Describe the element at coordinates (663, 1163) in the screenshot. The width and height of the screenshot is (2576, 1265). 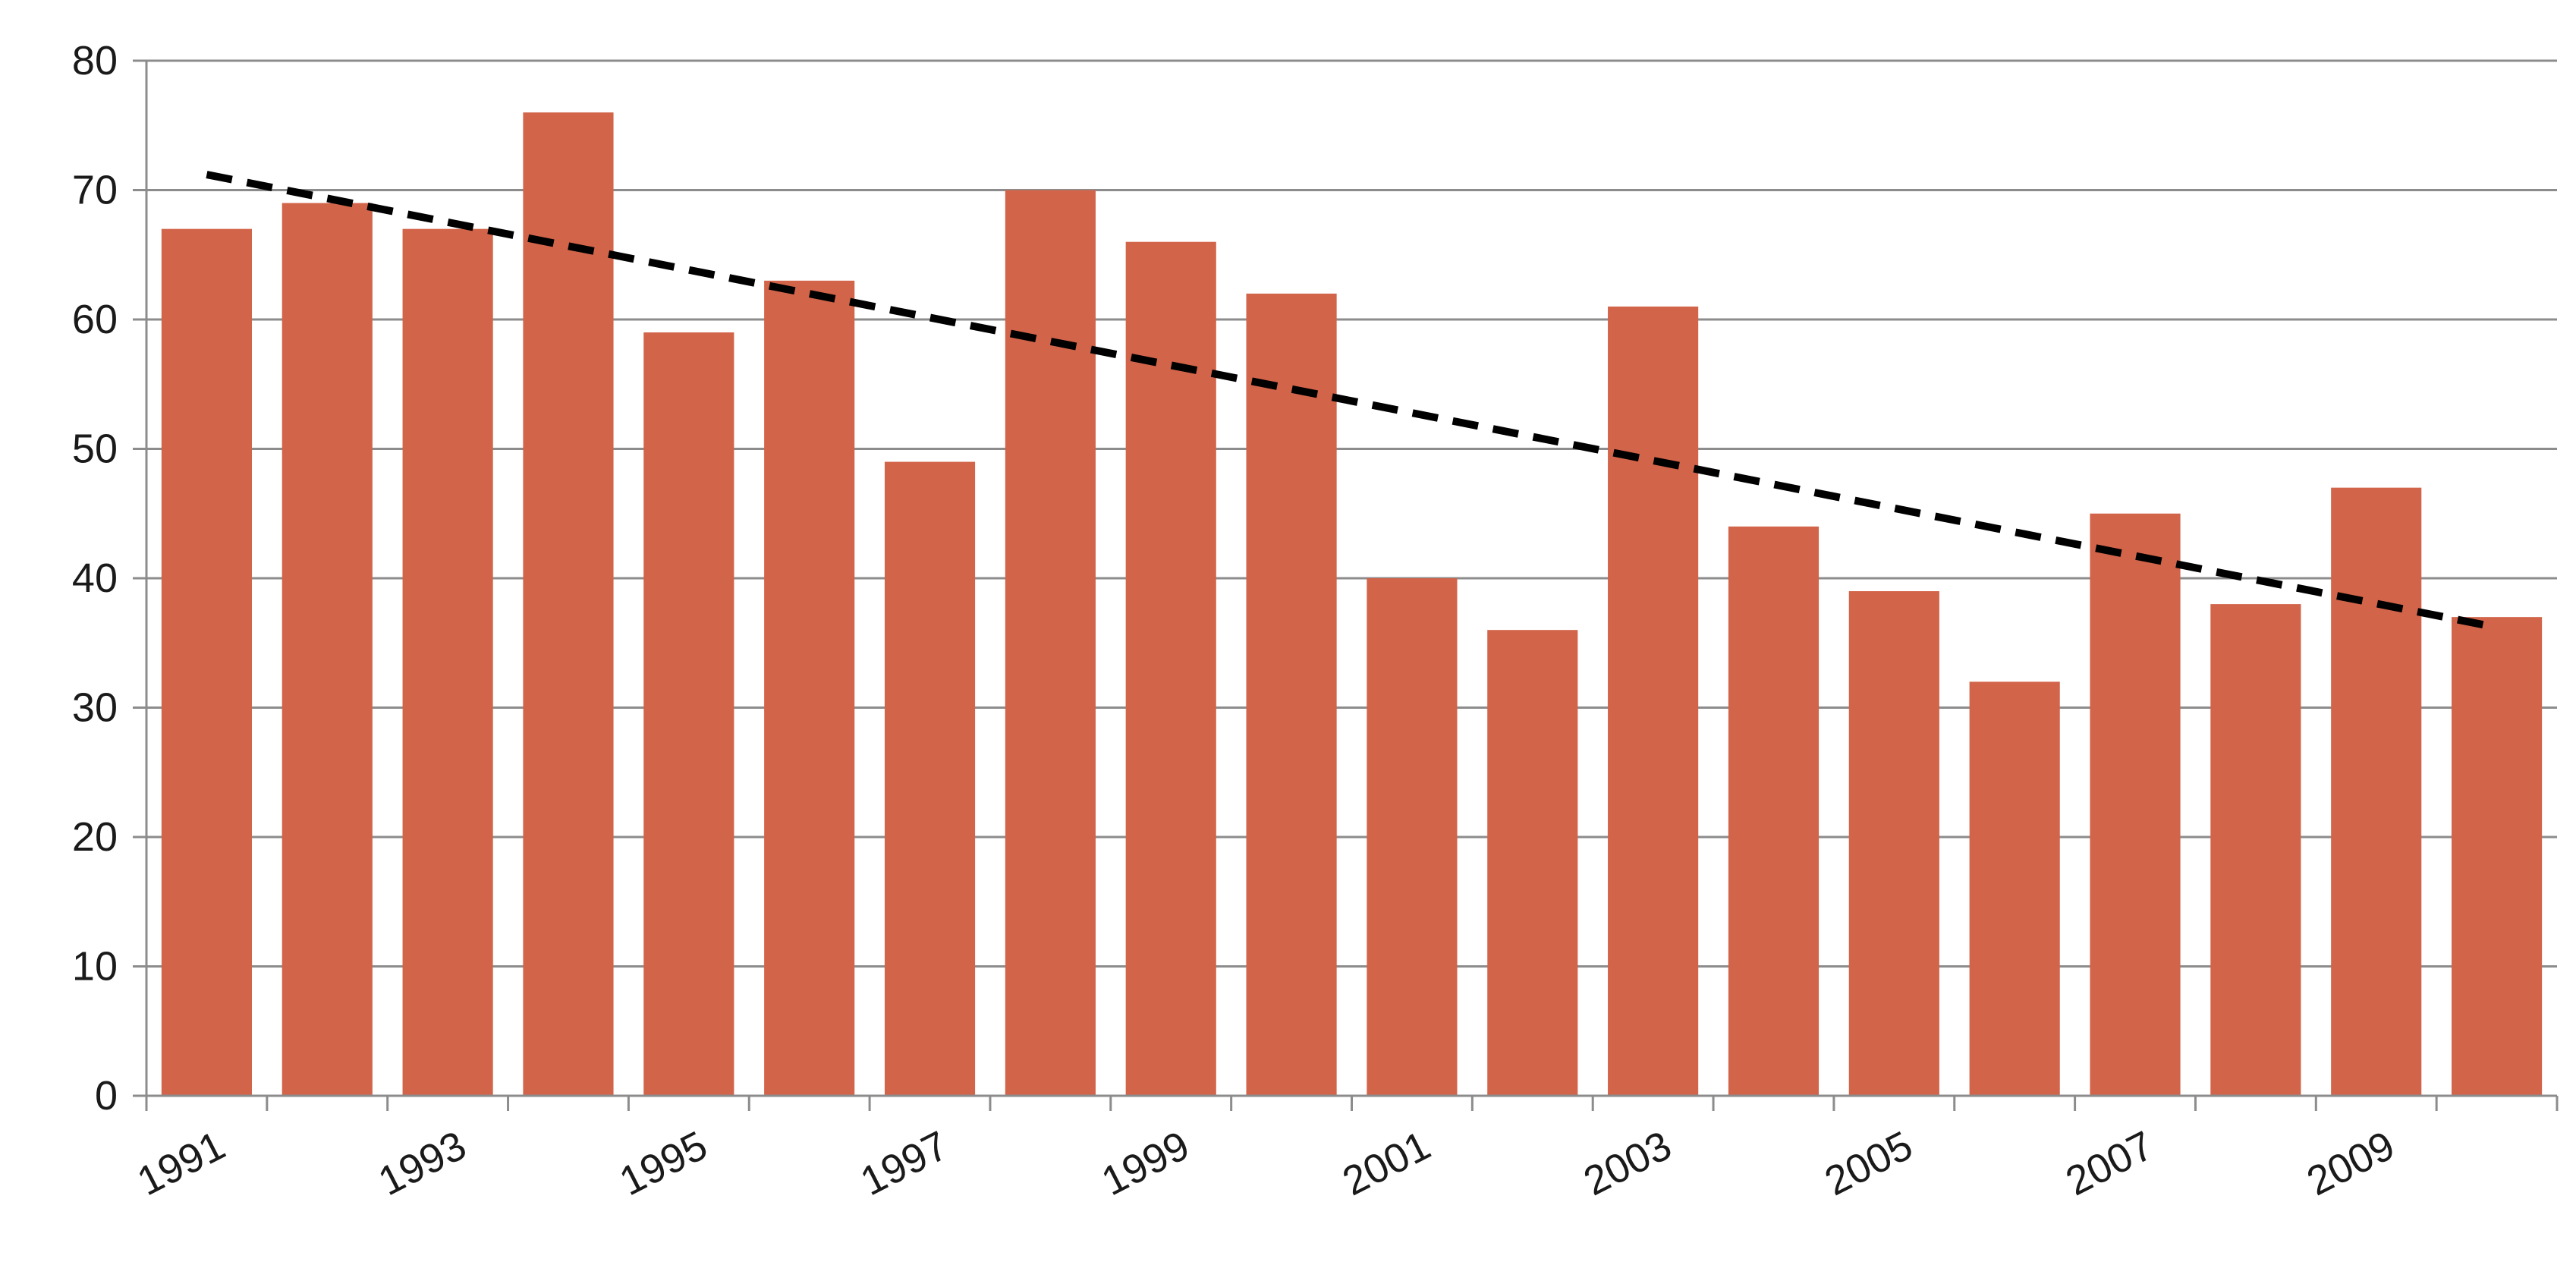
I see `x-tick-label: 1995` at that location.